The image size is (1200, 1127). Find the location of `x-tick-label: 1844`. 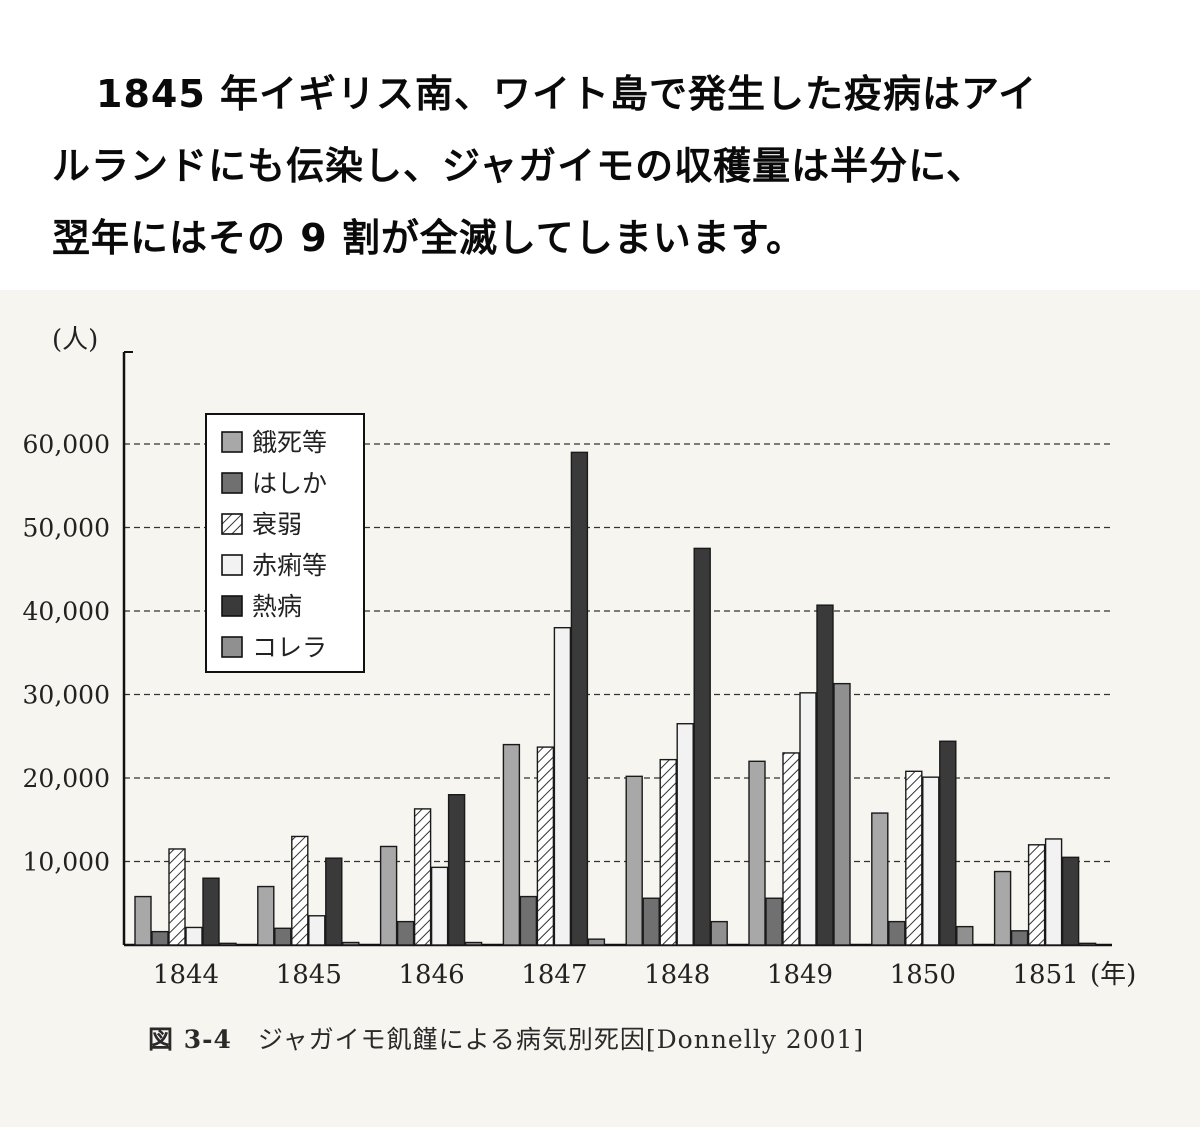

x-tick-label: 1844 is located at coordinates (186, 975).